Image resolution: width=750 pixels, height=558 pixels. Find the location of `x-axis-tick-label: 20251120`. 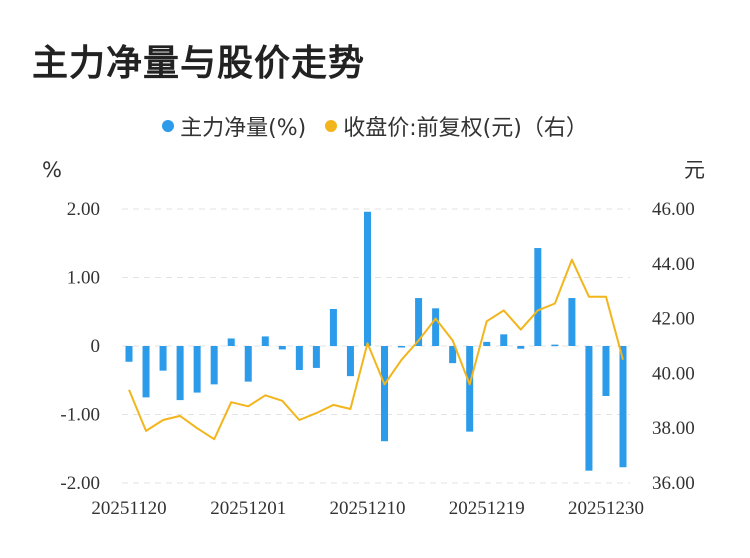

x-axis-tick-label: 20251120 is located at coordinates (128, 508).